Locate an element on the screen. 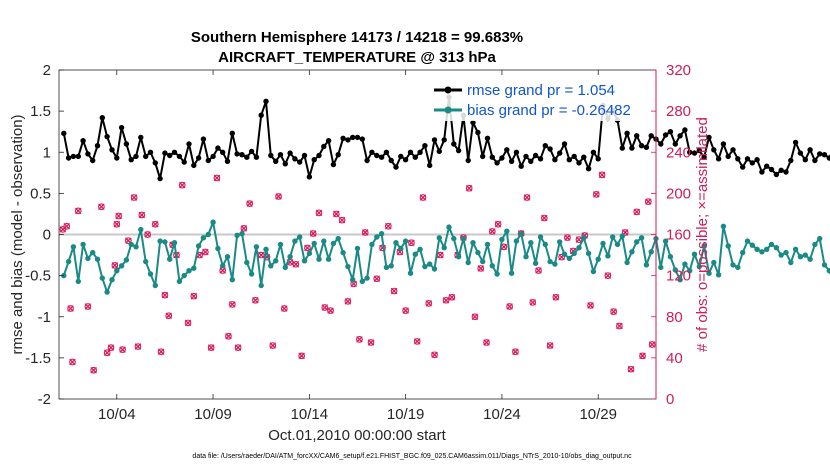  x-tick-label: 10/09 is located at coordinates (213, 414).